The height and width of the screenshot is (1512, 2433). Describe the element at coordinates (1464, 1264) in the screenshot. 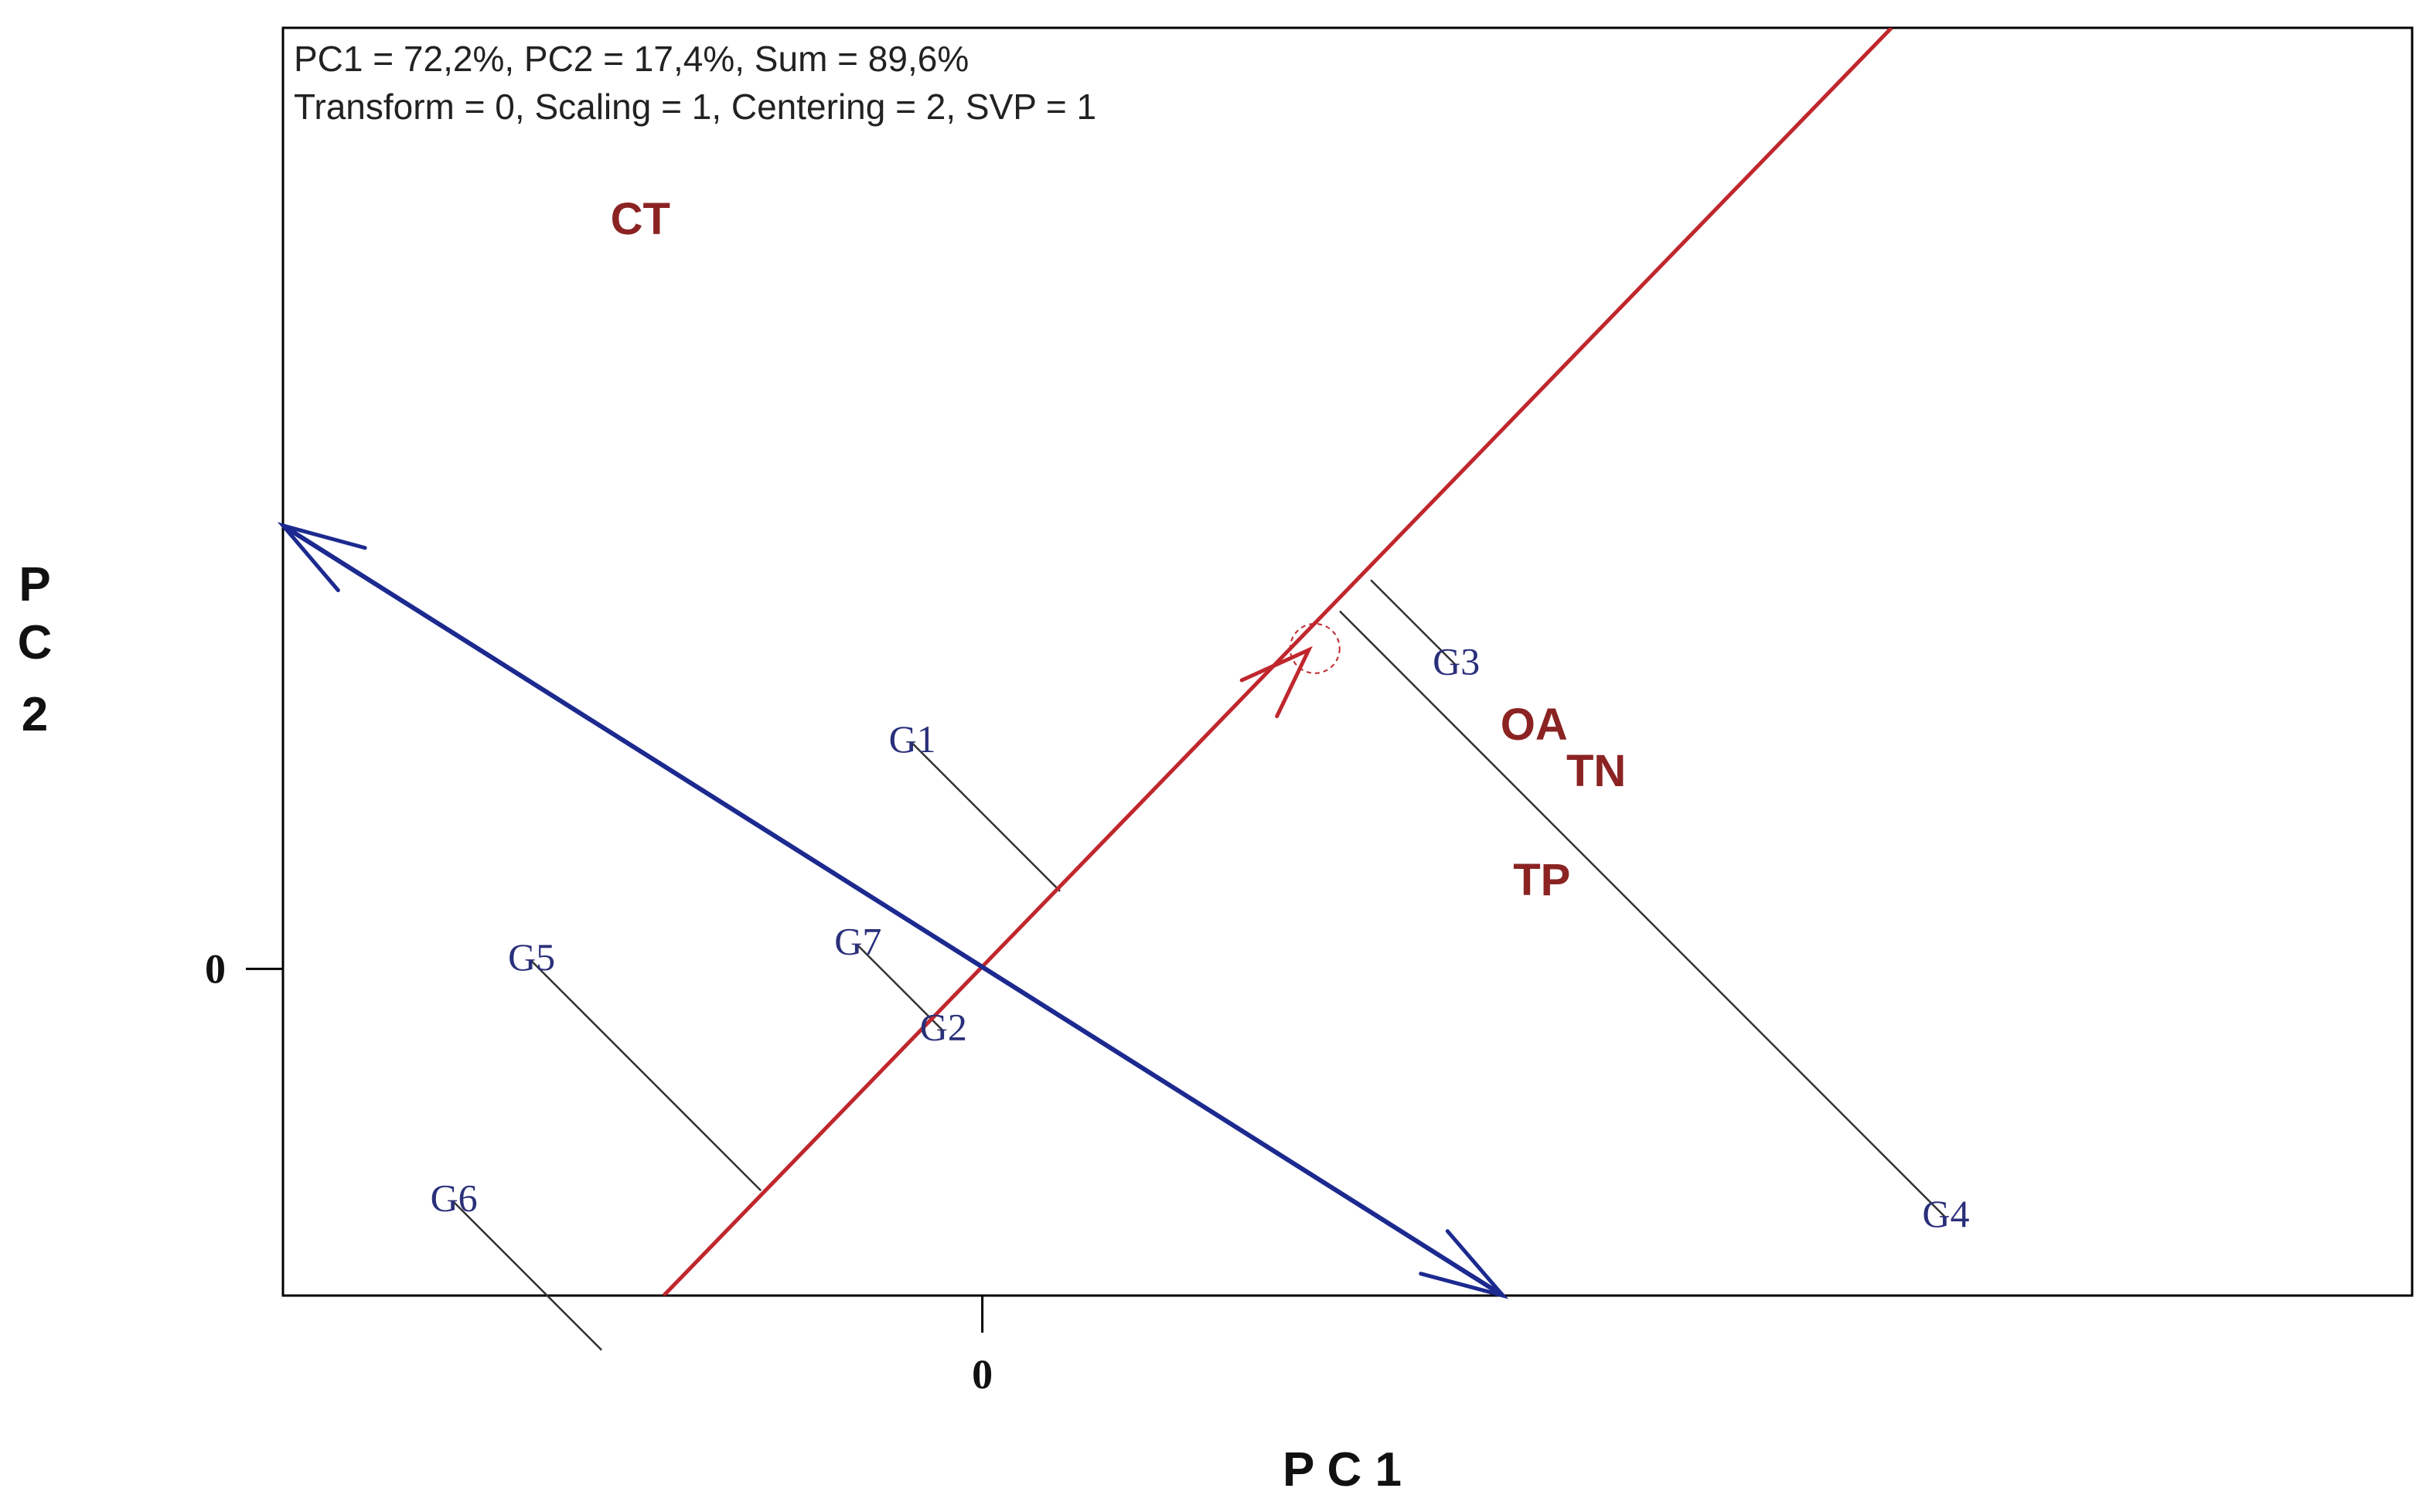

I see `perpendicular-axis-arrowhead-end` at that location.